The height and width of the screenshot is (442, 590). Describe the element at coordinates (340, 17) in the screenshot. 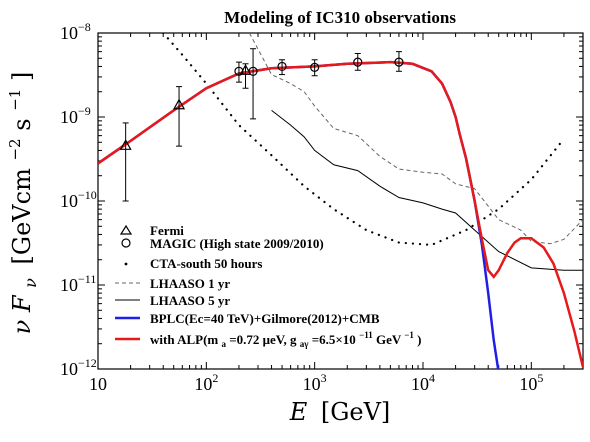

I see `chart-title: Modeling of IC310 observations` at that location.